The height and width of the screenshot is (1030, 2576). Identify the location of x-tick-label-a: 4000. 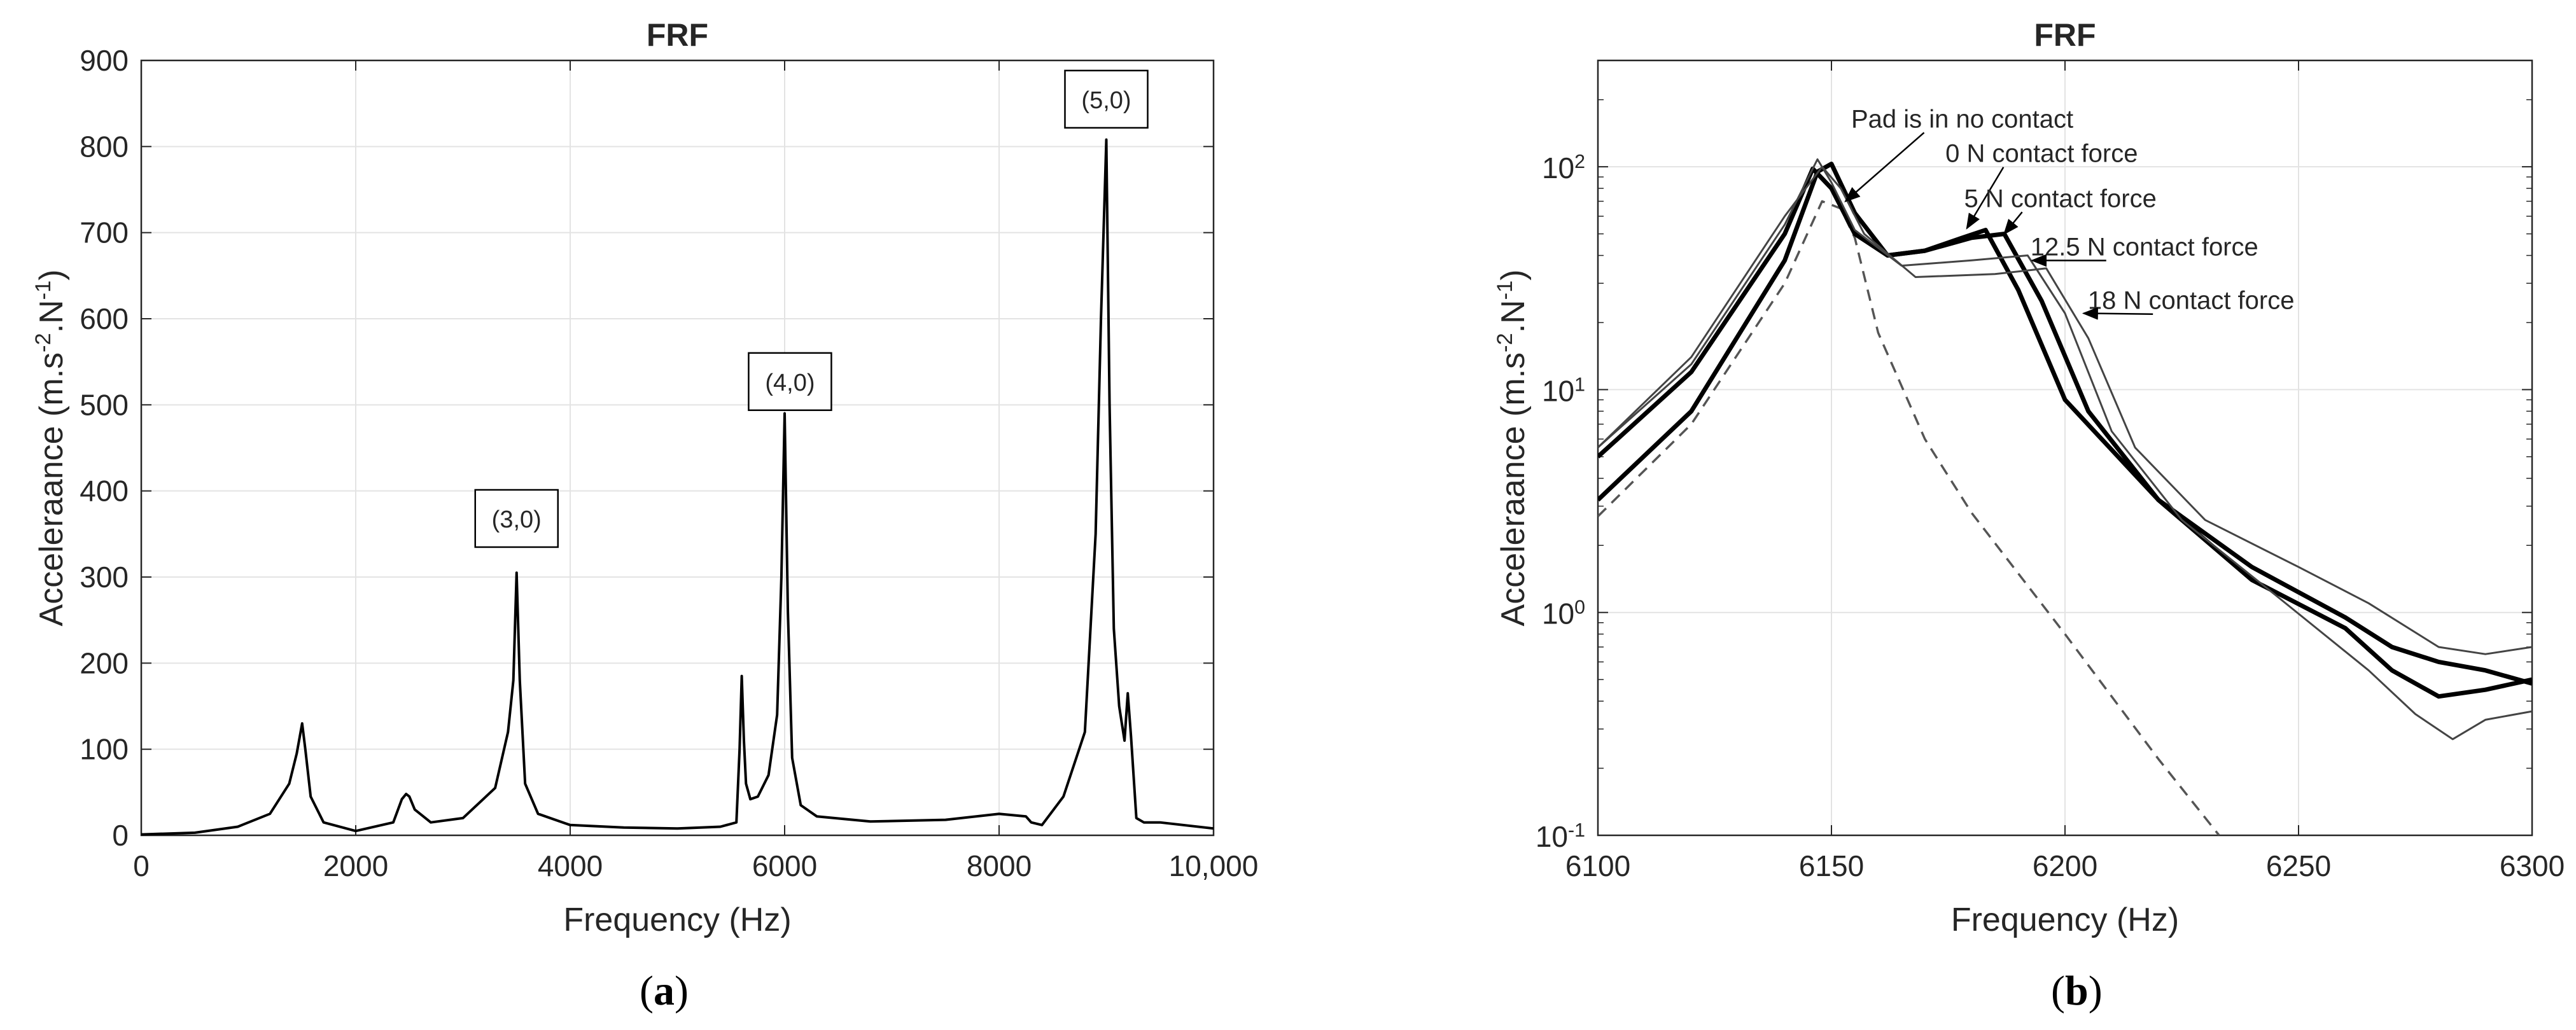
(570, 865).